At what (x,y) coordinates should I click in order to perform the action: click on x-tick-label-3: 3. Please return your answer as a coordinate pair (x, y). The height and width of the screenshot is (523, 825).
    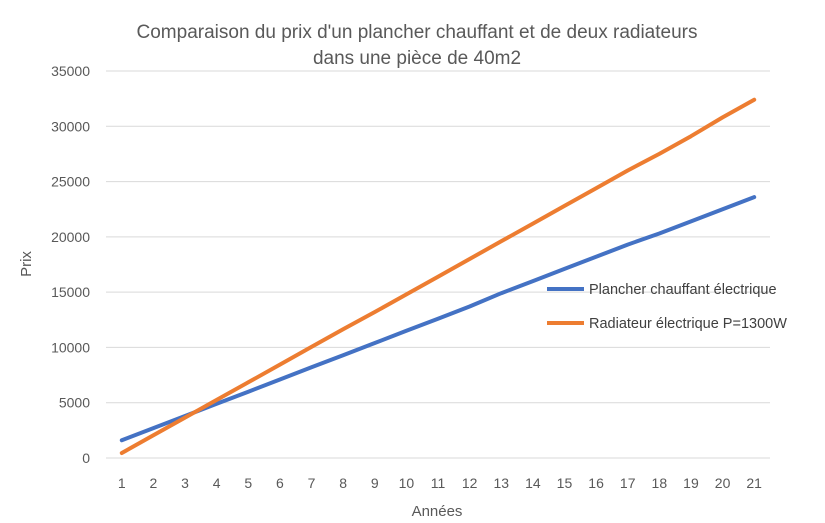
    Looking at the image, I should click on (185, 483).